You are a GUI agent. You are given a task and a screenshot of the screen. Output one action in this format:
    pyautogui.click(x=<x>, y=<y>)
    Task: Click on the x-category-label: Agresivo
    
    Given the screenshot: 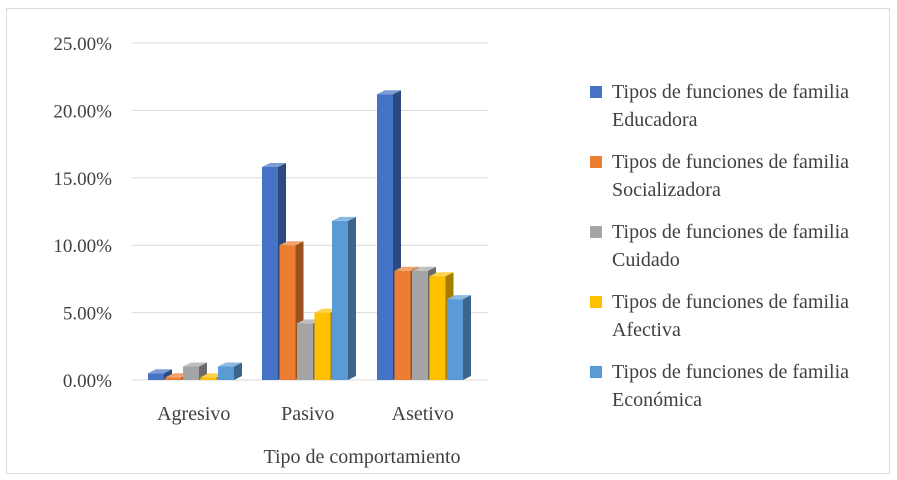 What is the action you would take?
    pyautogui.click(x=193, y=414)
    